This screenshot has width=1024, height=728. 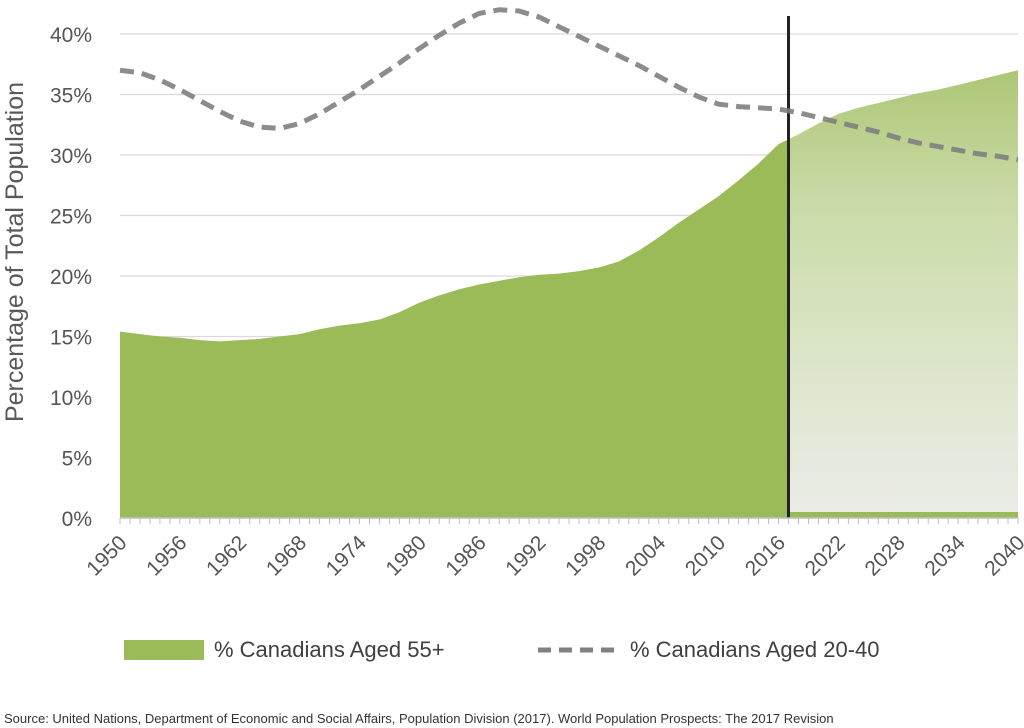 What do you see at coordinates (329, 649) in the screenshot?
I see `legend-label-55plus: % Canadians Aged 55+` at bounding box center [329, 649].